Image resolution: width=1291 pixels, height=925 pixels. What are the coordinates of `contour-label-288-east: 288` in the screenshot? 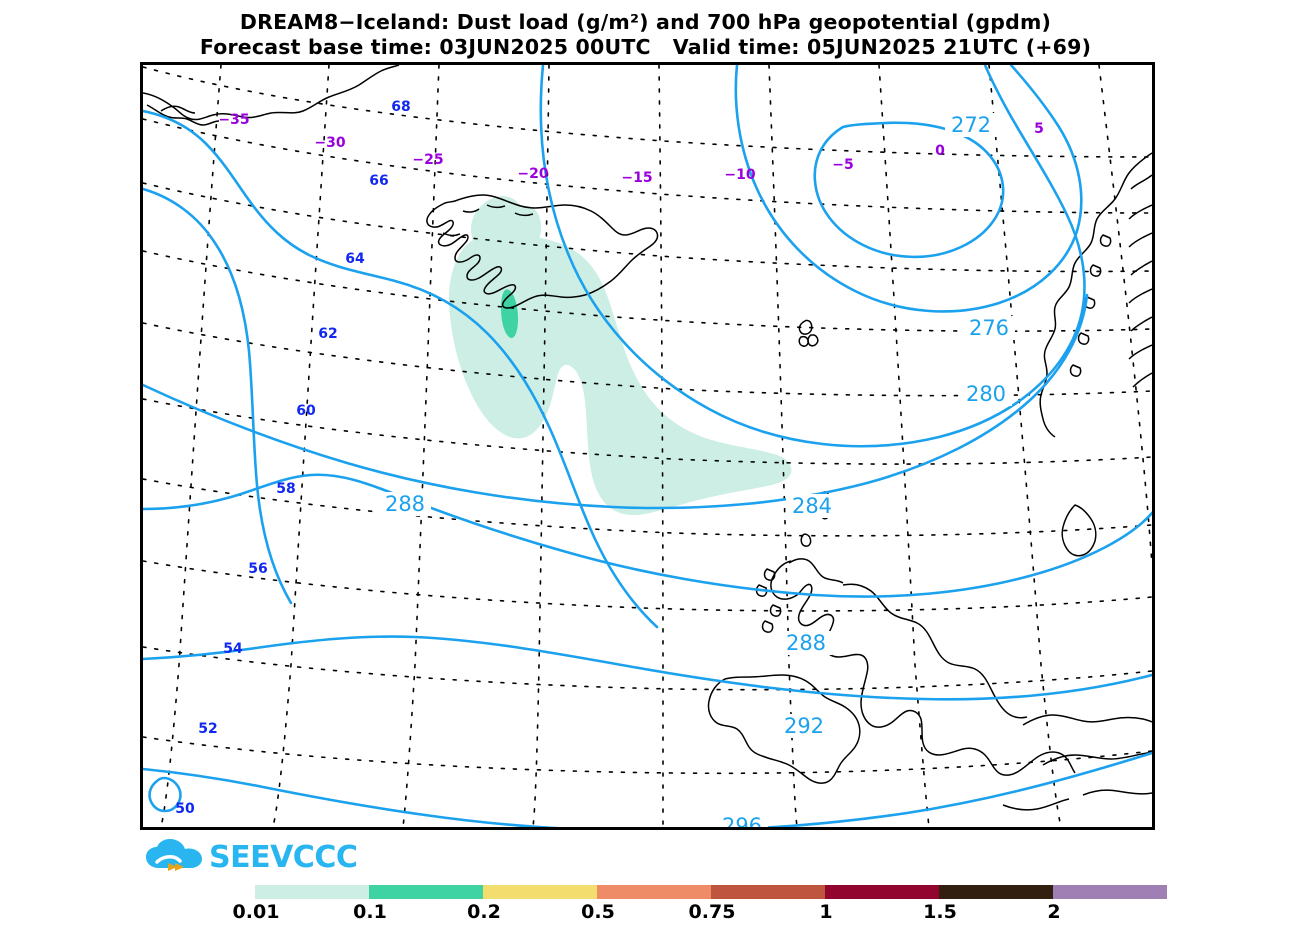 It's located at (806, 643).